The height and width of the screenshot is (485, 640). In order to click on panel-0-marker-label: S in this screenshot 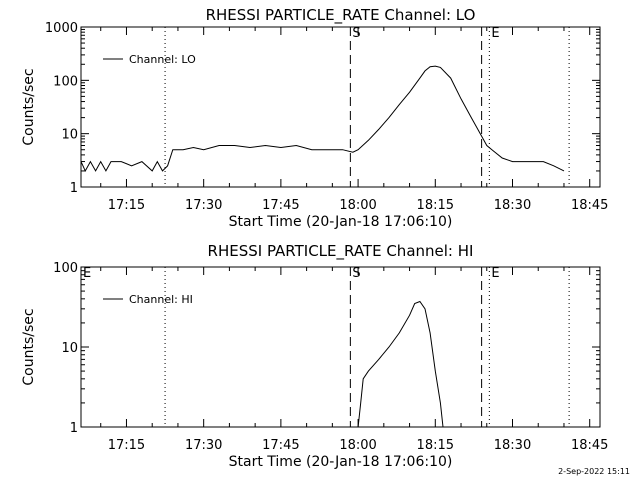, I will do `click(356, 33)`.